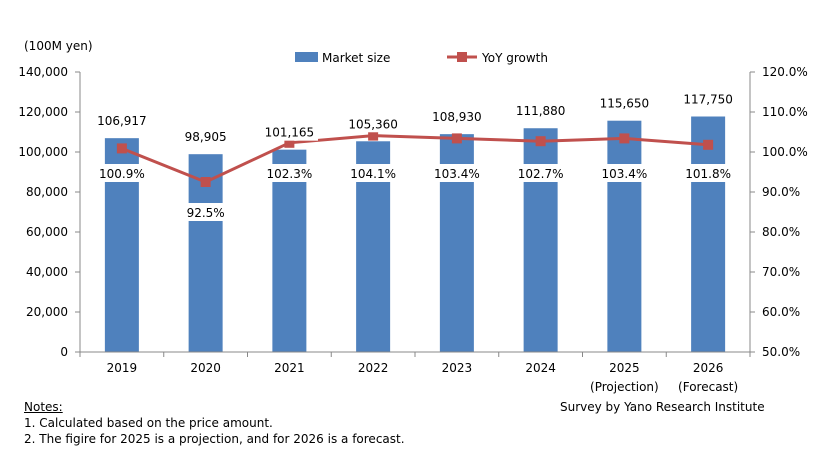 The height and width of the screenshot is (461, 830). What do you see at coordinates (462, 57) in the screenshot?
I see `legend-yoy-marker` at bounding box center [462, 57].